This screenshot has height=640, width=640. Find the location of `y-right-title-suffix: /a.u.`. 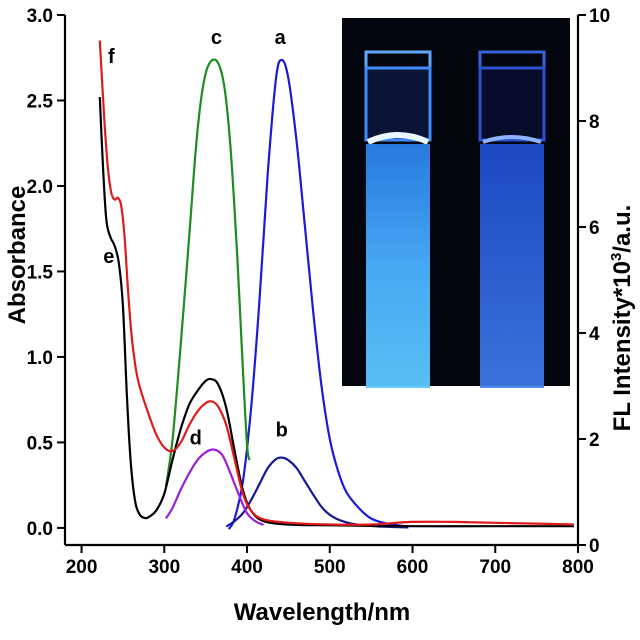

y-right-title-suffix: /a.u. is located at coordinates (622, 229).